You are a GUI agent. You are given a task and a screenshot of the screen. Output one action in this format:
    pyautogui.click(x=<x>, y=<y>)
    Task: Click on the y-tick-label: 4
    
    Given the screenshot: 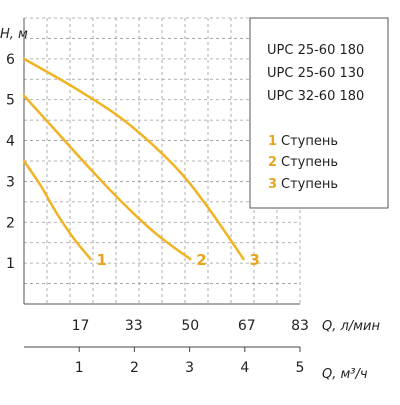 What is the action you would take?
    pyautogui.click(x=10, y=142)
    